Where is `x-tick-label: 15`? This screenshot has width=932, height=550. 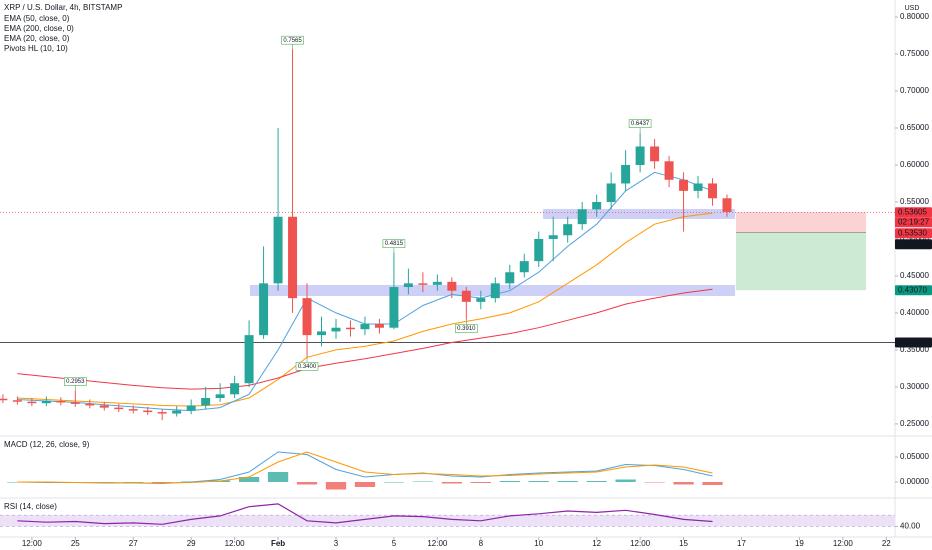 x-tick-label: 15 is located at coordinates (683, 543).